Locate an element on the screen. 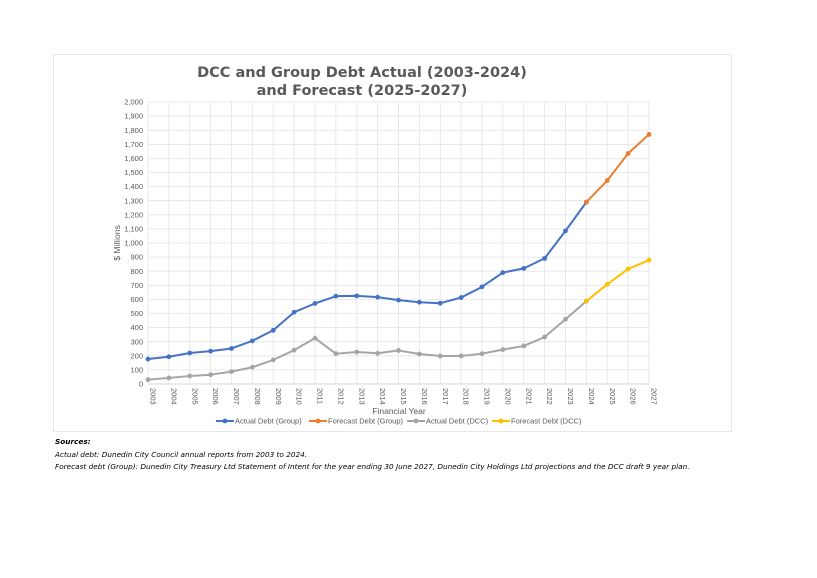 This screenshot has width=817, height=578. x-tick-label: 2022 is located at coordinates (549, 396).